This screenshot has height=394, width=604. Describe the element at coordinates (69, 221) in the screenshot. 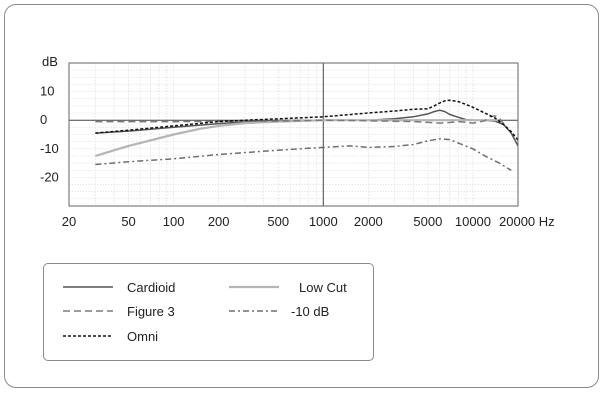

I see `x-tick-label: 20` at that location.